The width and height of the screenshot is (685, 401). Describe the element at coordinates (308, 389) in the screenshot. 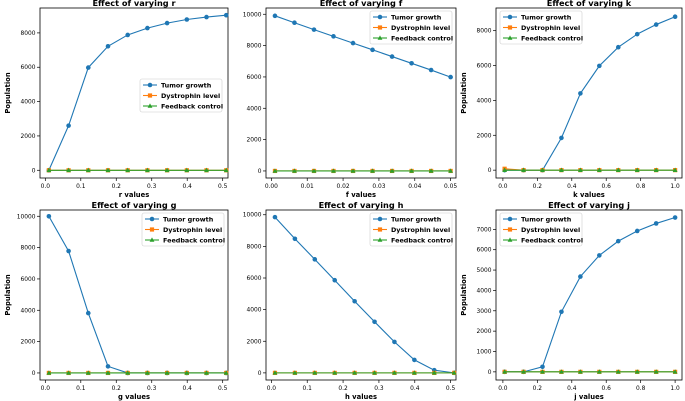

I see `x-tick-label: 0.1` at that location.